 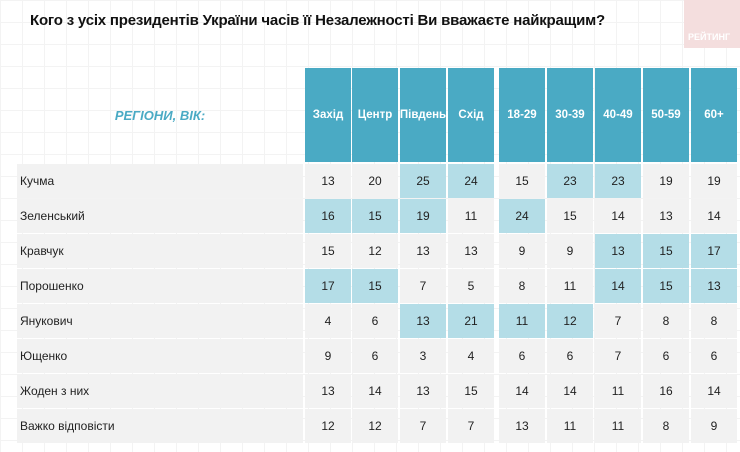 What do you see at coordinates (160, 391) in the screenshot?
I see `row-label: Жоден з них` at bounding box center [160, 391].